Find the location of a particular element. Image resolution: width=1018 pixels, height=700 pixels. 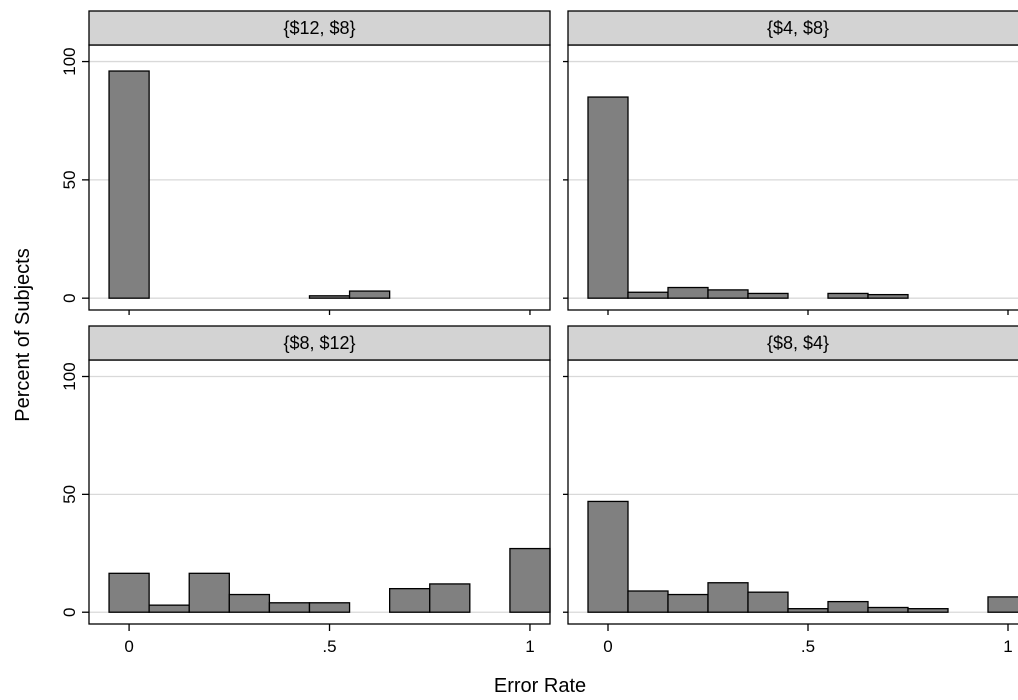

x-axis-title: Error Rate is located at coordinates (540, 686).